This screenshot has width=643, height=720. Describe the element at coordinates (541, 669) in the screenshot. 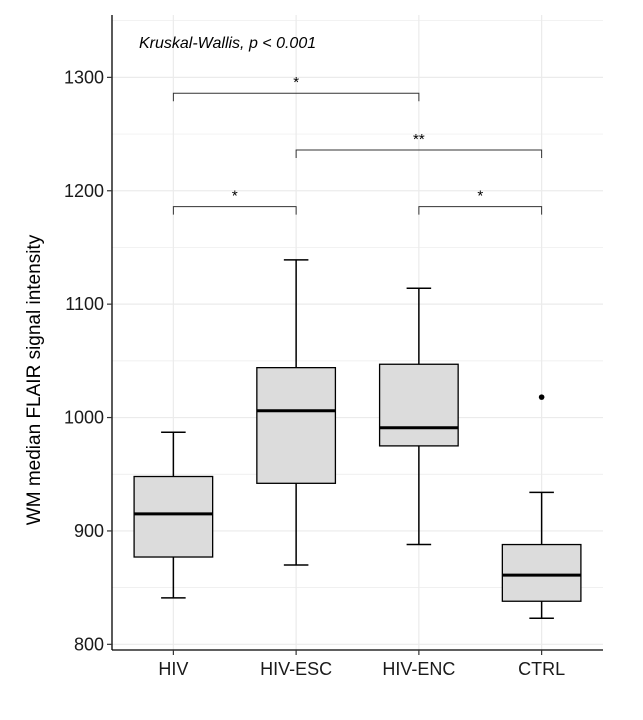

I see `x-tick-label: CTRL` at that location.